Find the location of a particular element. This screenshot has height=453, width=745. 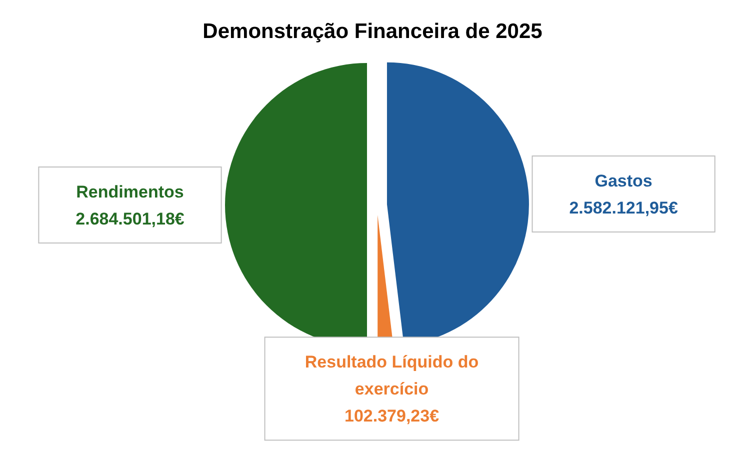

data-label: 2.582.121,95€ is located at coordinates (623, 208).